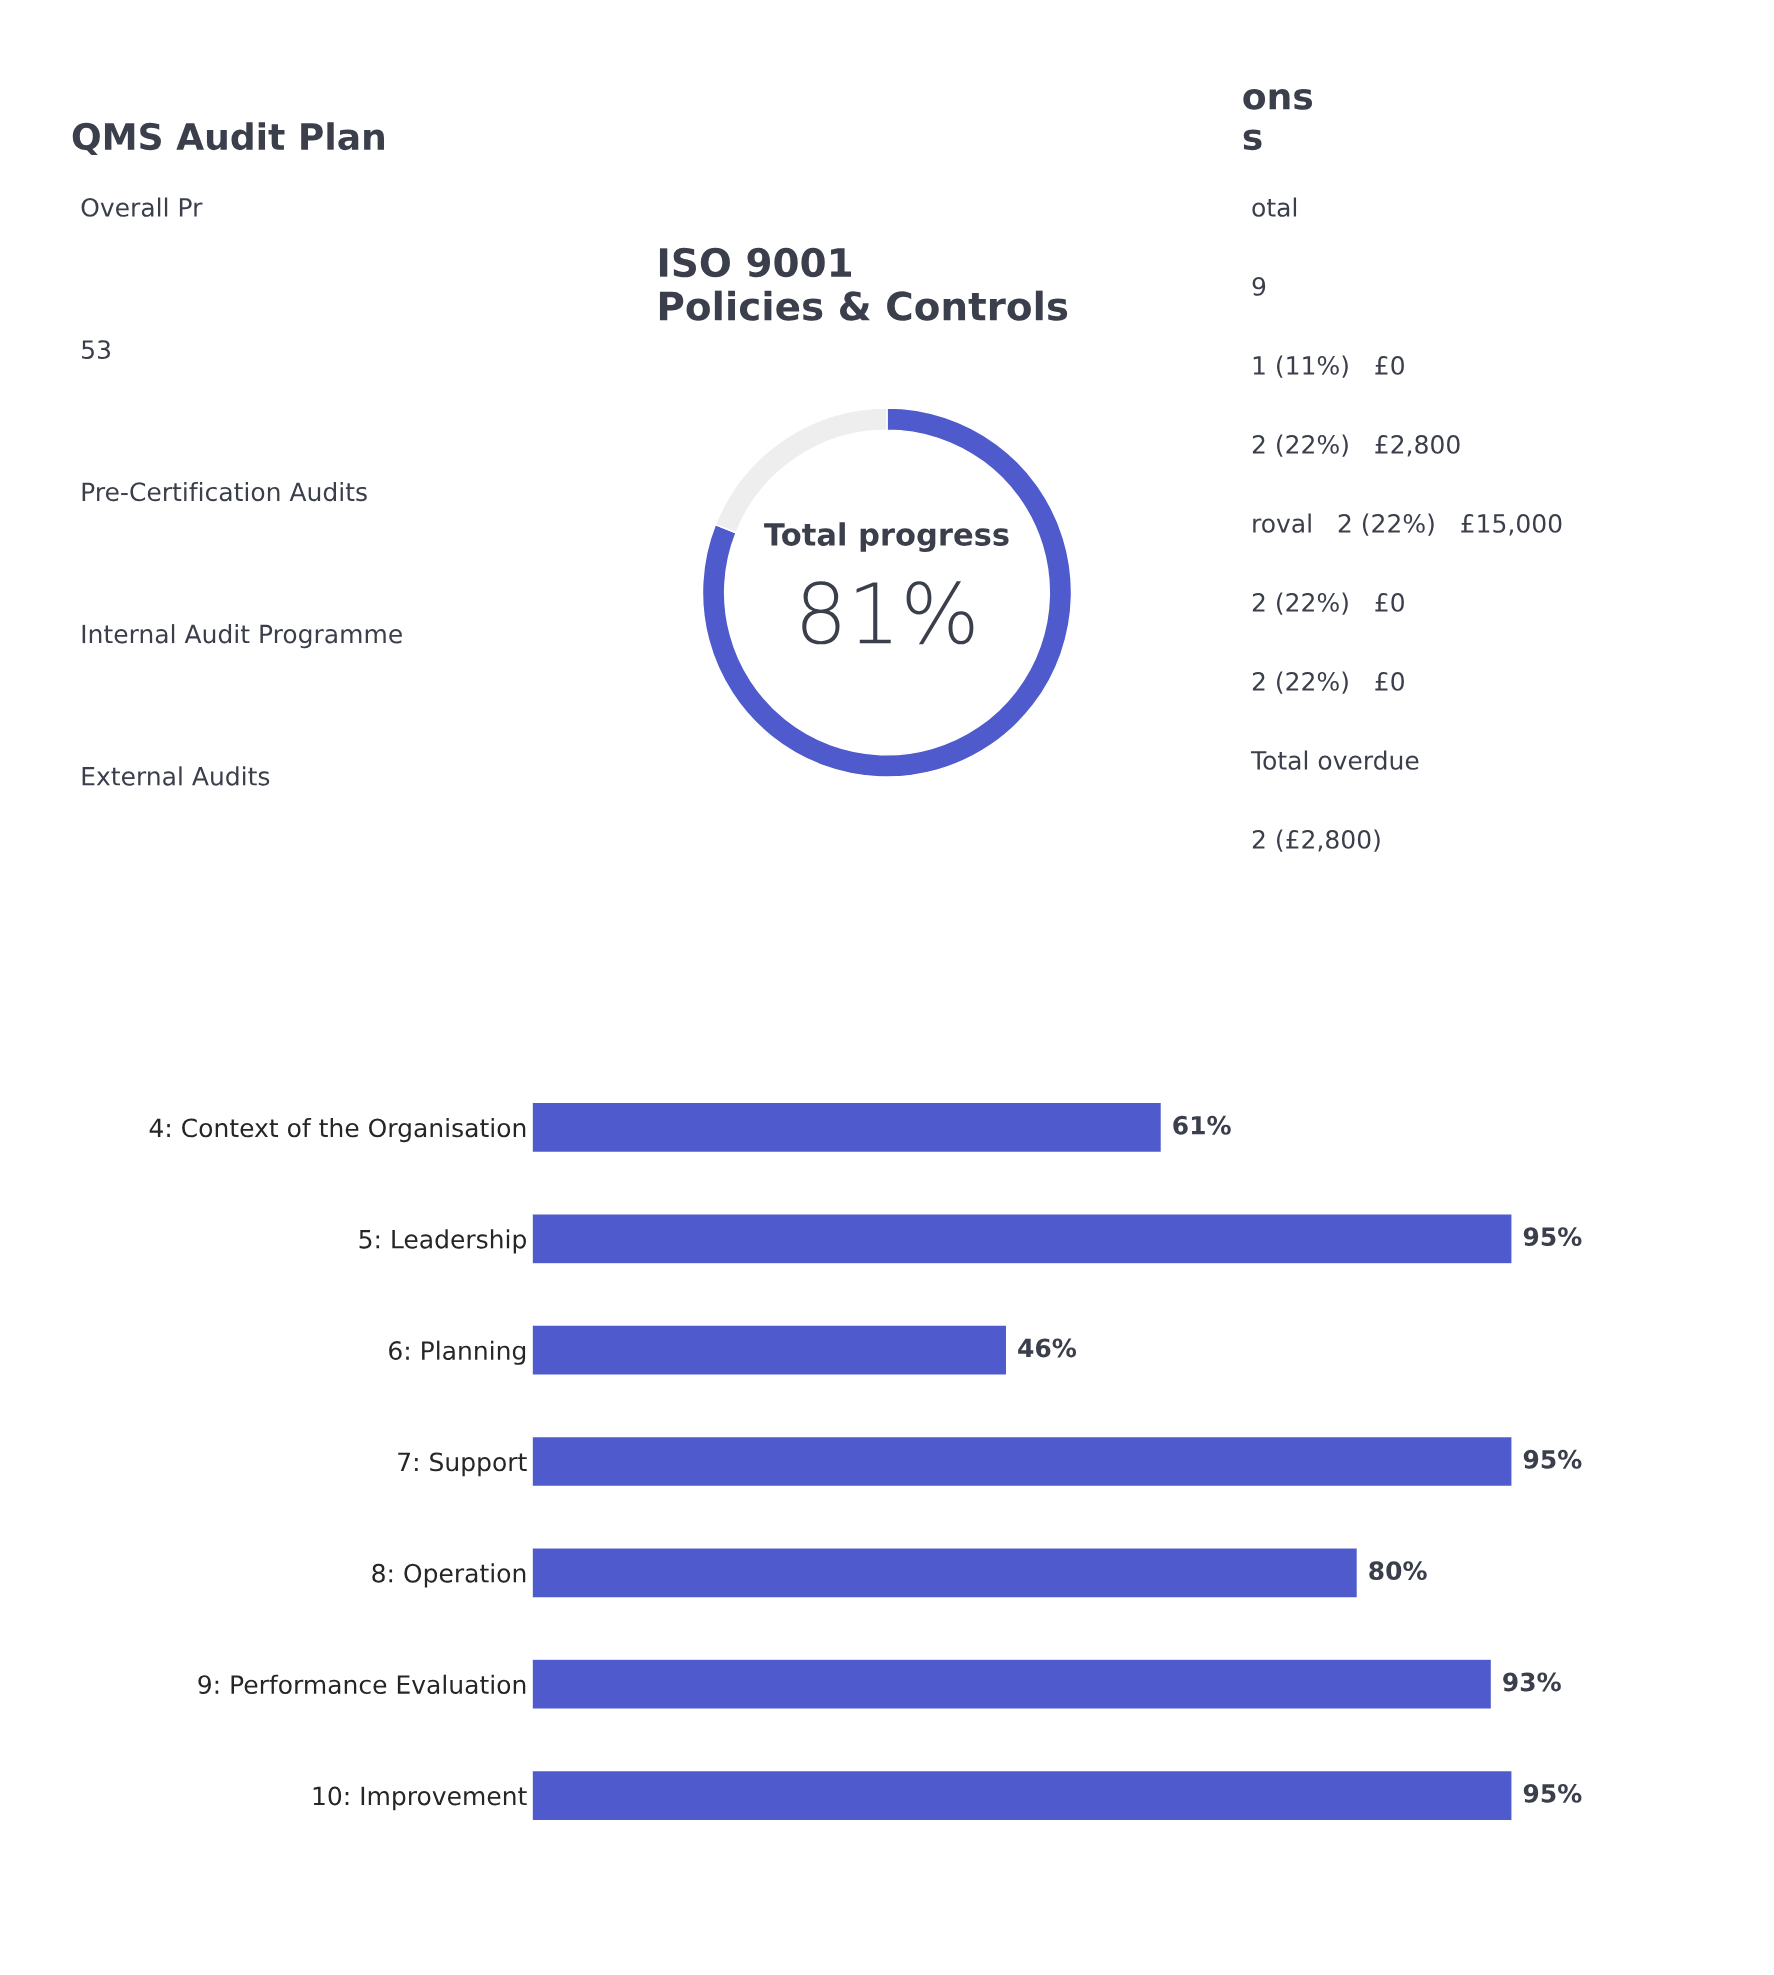 The image size is (1774, 1975). What do you see at coordinates (1356, 445) in the screenshot?
I see `text: 2 (22%) £2,800` at bounding box center [1356, 445].